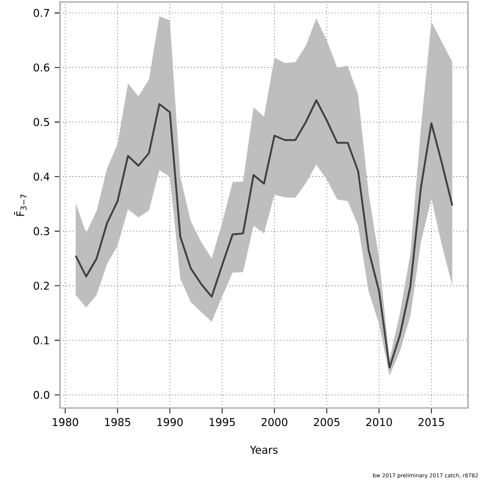 This screenshot has height=480, width=480. I want to click on y-tick-label: 0.1, so click(41, 340).